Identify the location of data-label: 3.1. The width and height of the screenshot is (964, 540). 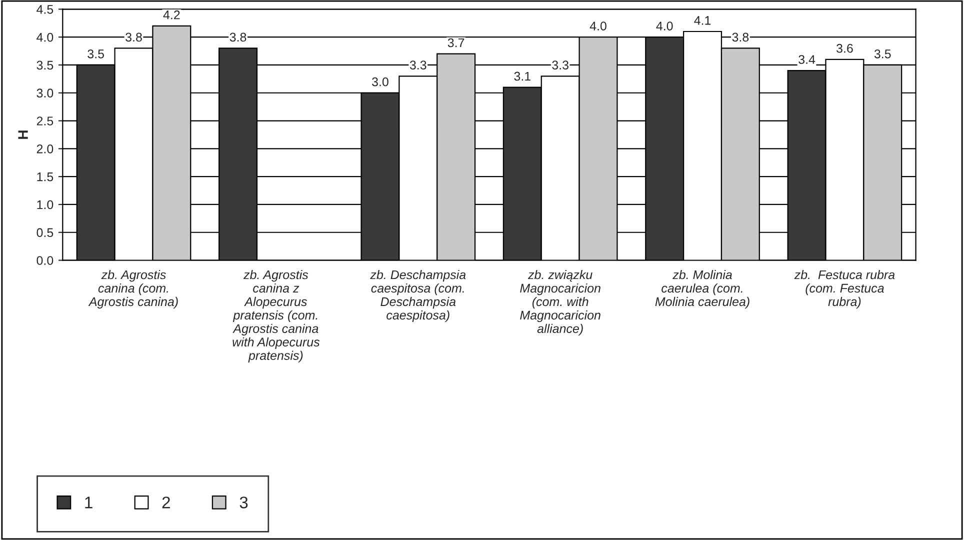
(522, 76).